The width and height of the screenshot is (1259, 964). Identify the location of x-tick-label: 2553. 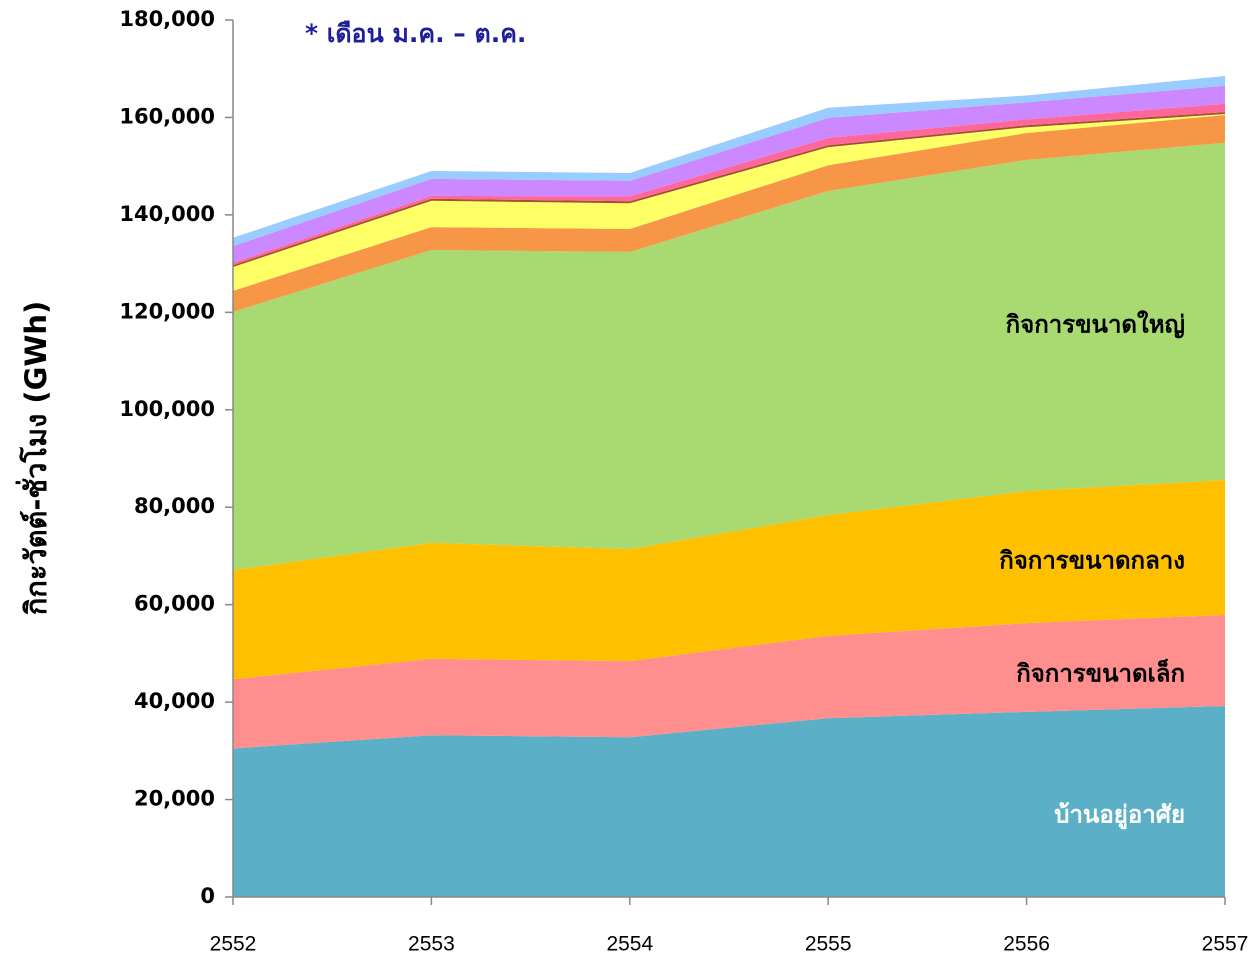
(431, 944).